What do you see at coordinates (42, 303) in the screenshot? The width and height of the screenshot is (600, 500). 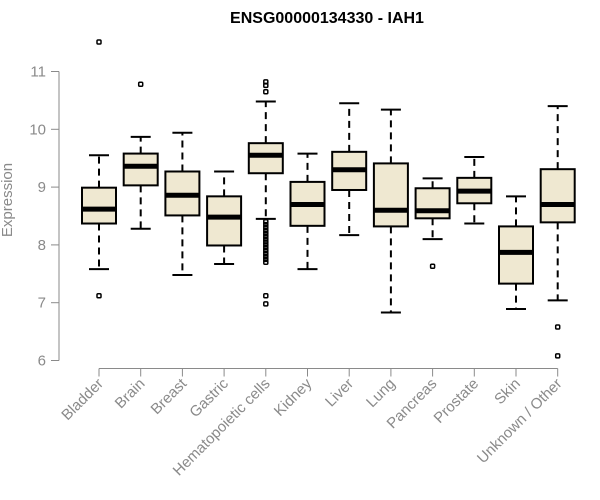 I see `y-tick-label: 7` at bounding box center [42, 303].